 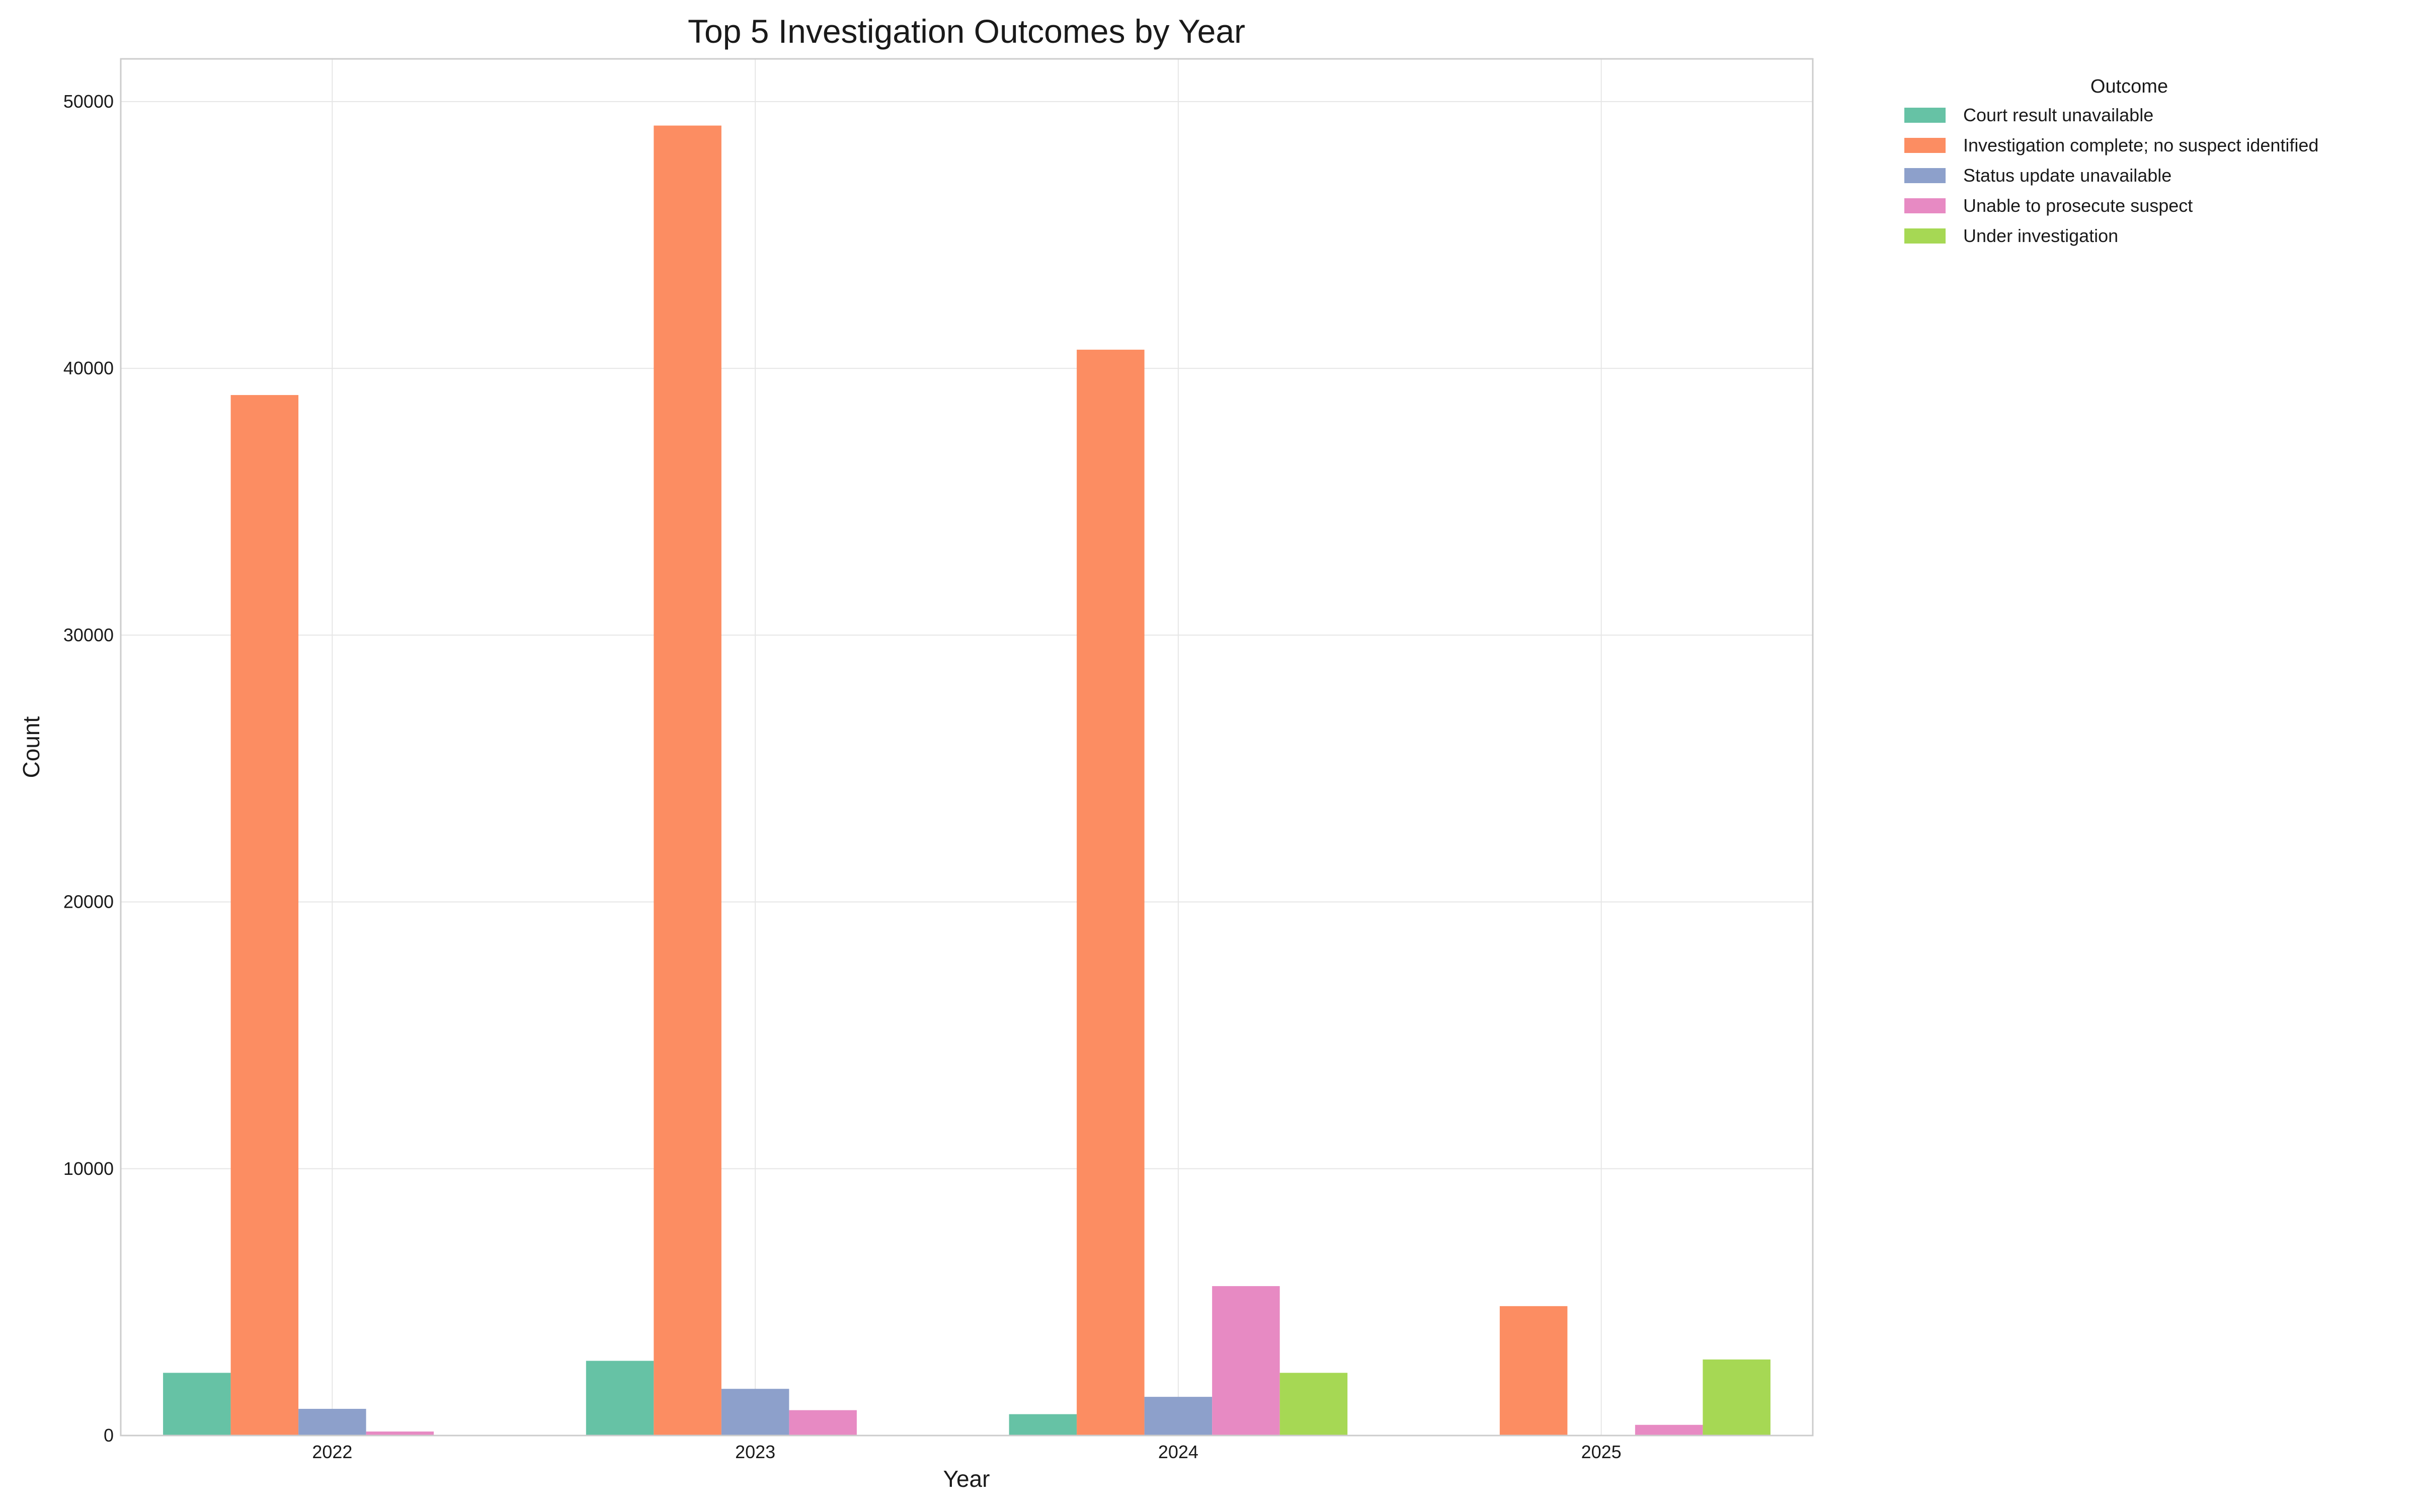 What do you see at coordinates (1737, 1397) in the screenshot?
I see `bar-2025-under-investigation` at bounding box center [1737, 1397].